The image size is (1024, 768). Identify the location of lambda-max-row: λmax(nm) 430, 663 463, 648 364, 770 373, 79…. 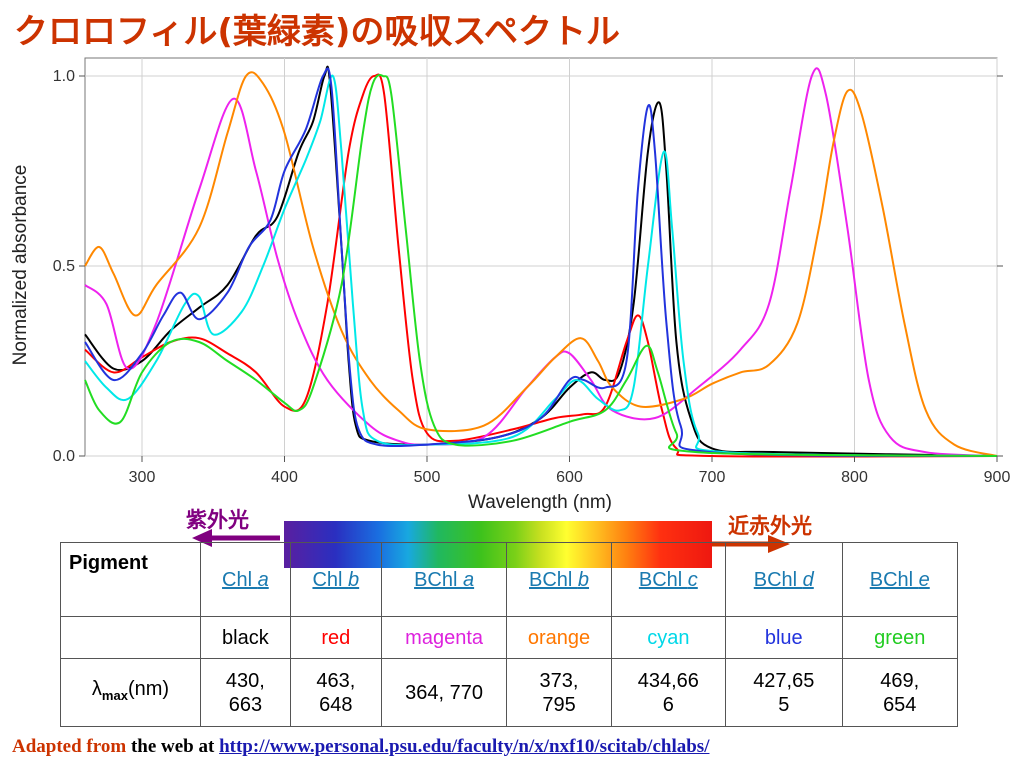
(509, 692).